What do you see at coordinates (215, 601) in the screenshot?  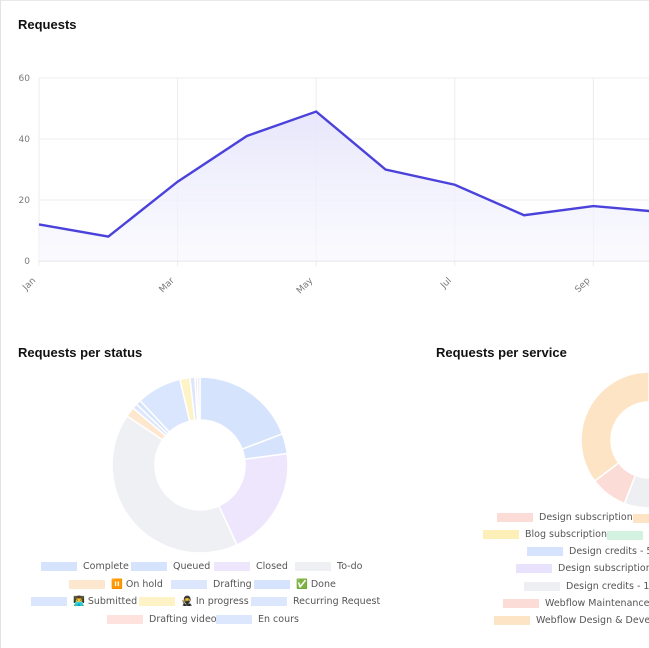 I see `legend-label: 🥷 In progress` at bounding box center [215, 601].